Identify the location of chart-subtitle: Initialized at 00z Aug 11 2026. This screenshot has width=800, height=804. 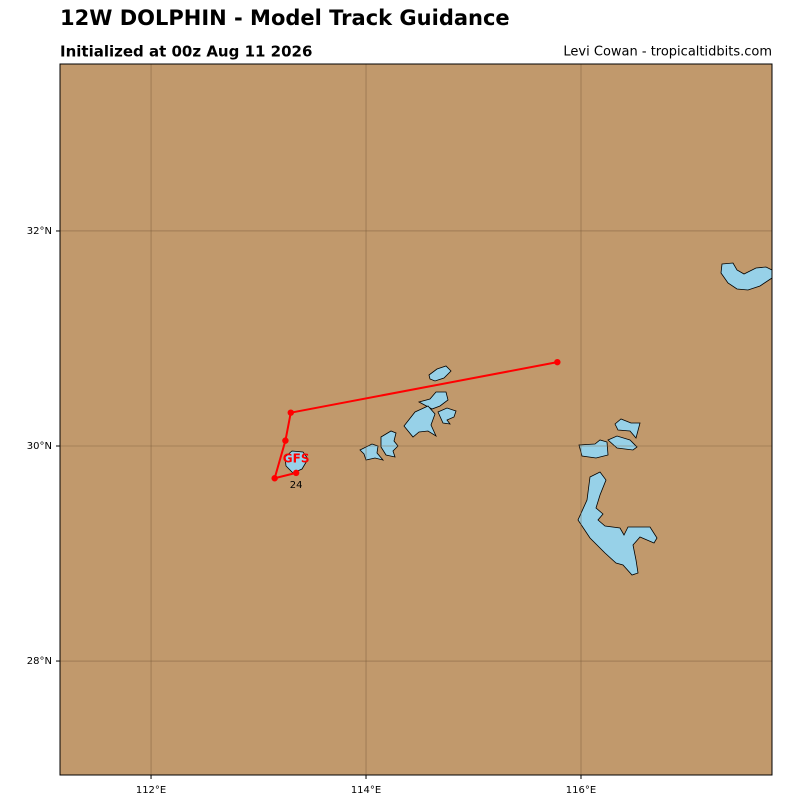
(186, 52).